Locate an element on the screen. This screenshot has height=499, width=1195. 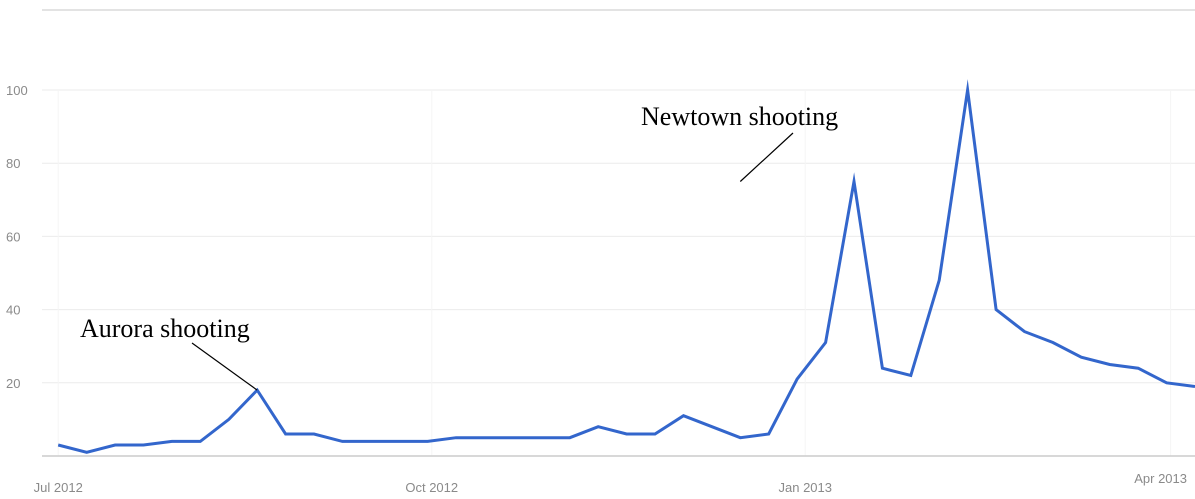
x-tick-label: Oct 2012 is located at coordinates (431, 487).